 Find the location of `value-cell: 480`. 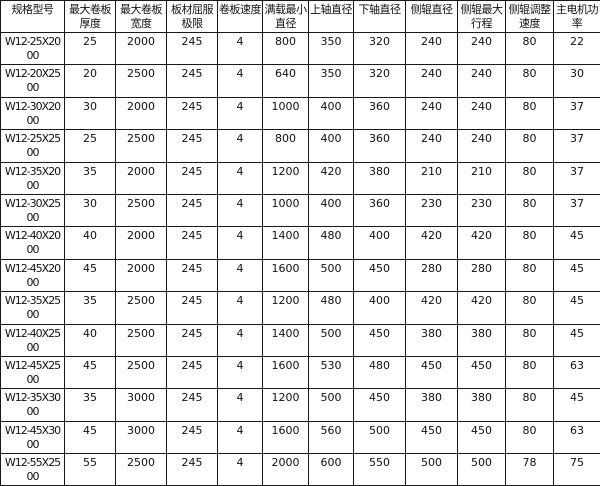

value-cell: 480 is located at coordinates (331, 243).